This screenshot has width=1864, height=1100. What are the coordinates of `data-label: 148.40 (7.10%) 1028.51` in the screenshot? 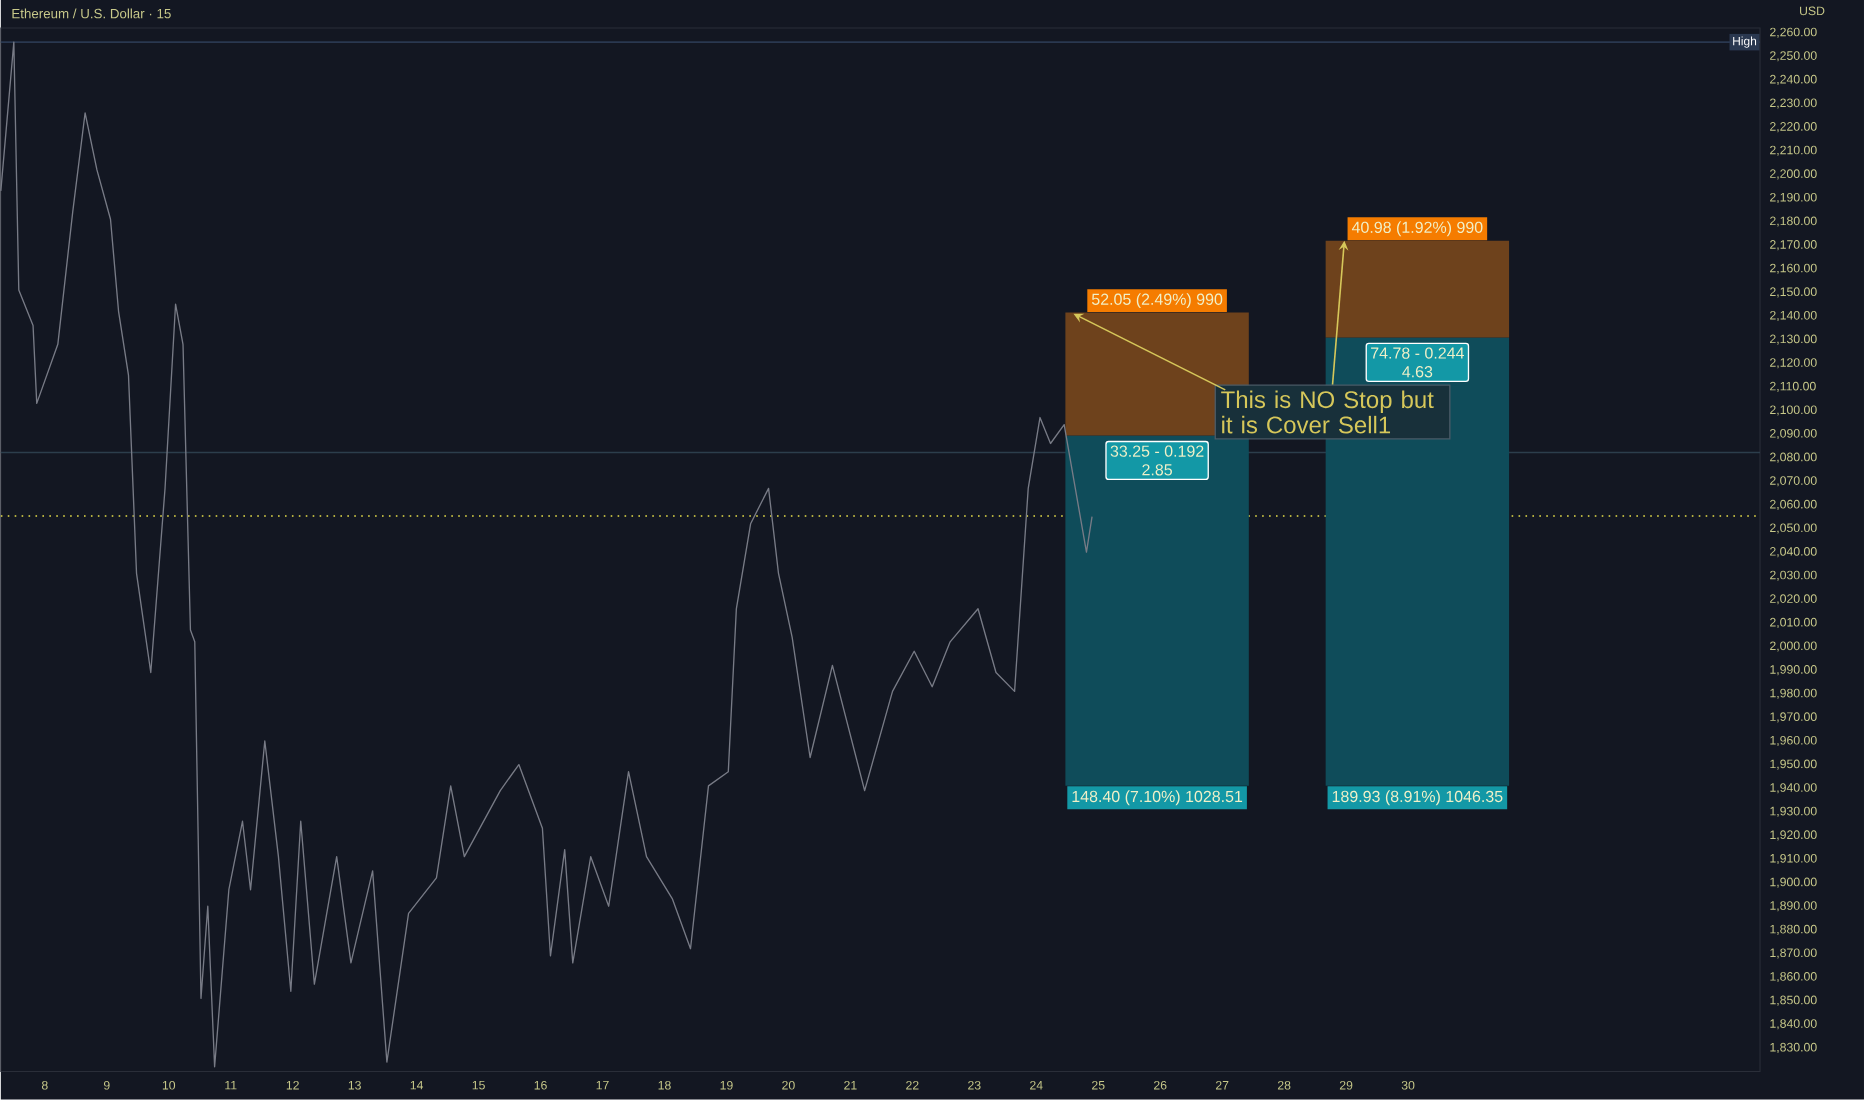 It's located at (1157, 798).